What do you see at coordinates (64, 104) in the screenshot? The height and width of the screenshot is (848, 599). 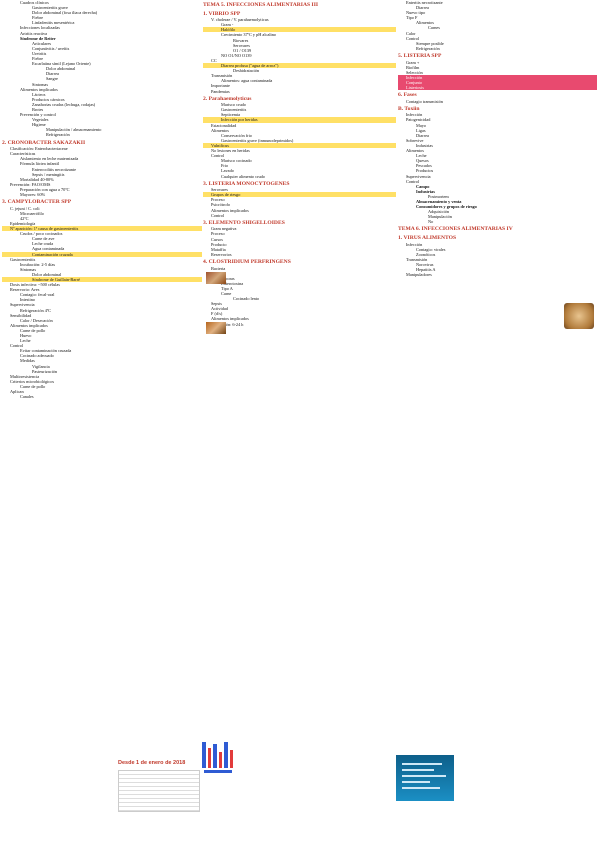 I see `outline-line: Zanahorias crudas (lechuga, rodajas)` at bounding box center [64, 104].